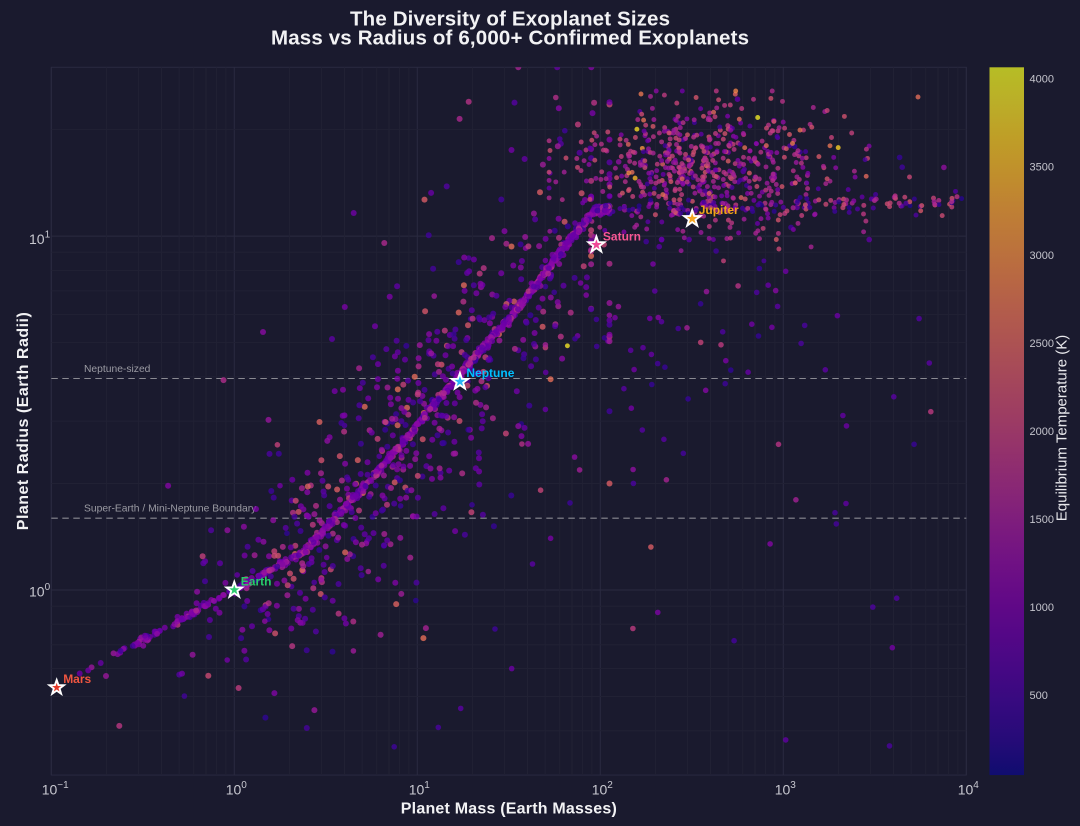  What do you see at coordinates (1039, 696) in the screenshot?
I see `svg-text: 500` at bounding box center [1039, 696].